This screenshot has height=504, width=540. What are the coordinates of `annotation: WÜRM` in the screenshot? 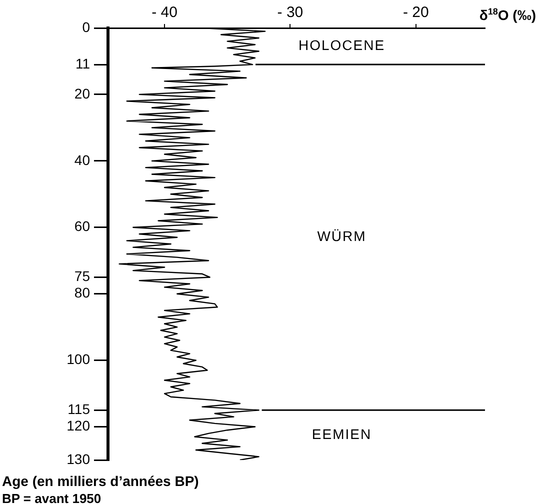 It's located at (341, 236).